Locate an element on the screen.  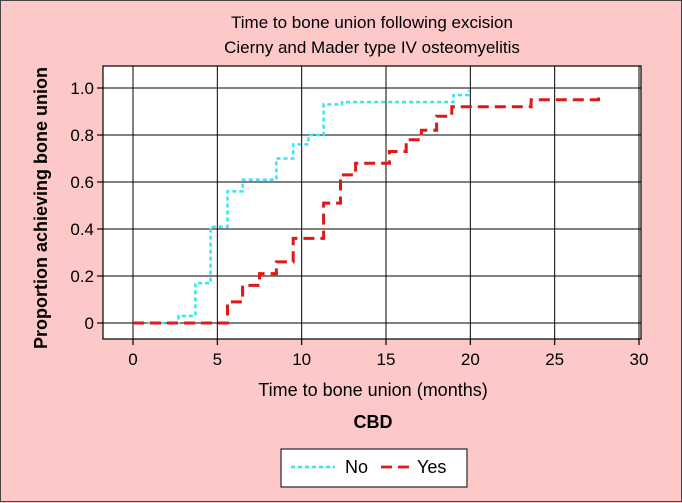
legend: No Yes is located at coordinates (374, 468).